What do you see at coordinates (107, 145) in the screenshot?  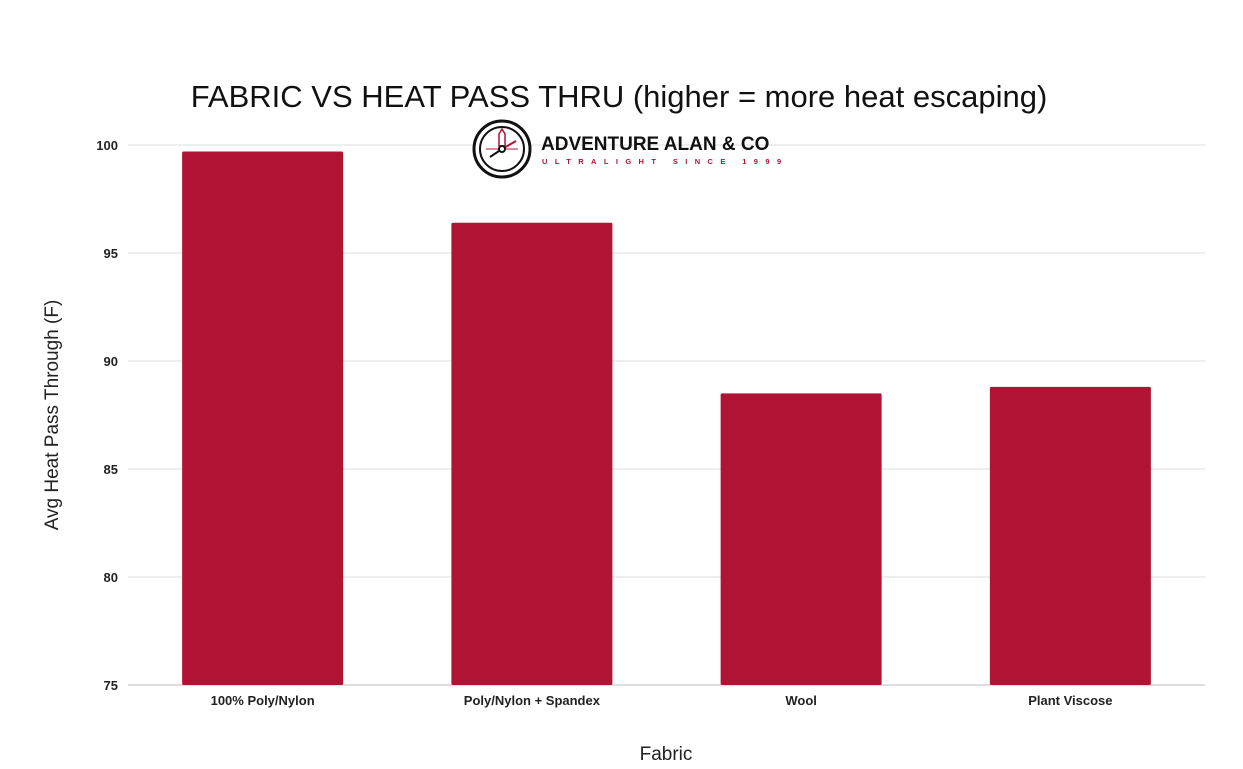 I see `y-tick-label: 100` at bounding box center [107, 145].